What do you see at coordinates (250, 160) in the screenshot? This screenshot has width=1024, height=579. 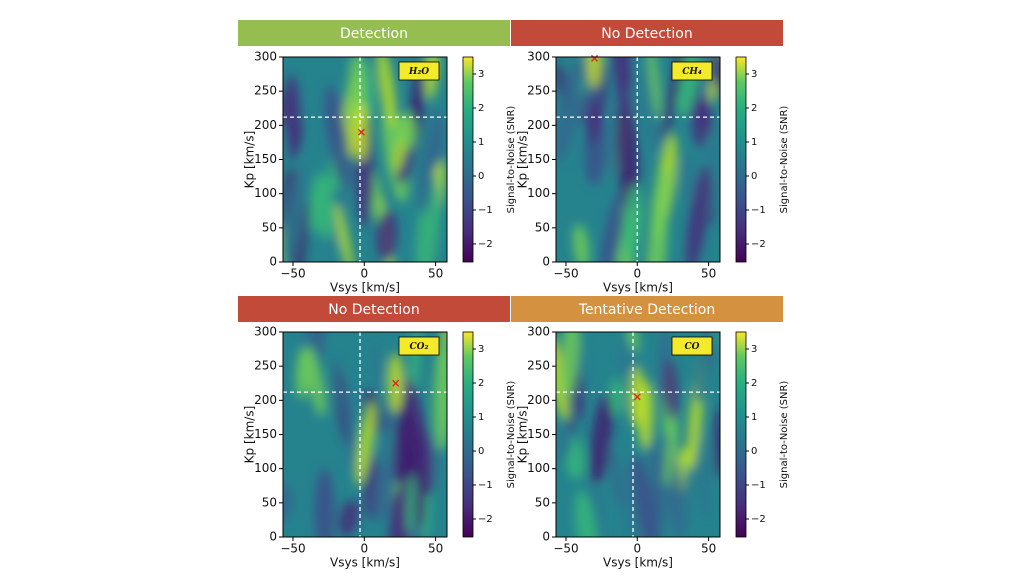 I see `y-axis-label: Kp [km/s]` at bounding box center [250, 160].